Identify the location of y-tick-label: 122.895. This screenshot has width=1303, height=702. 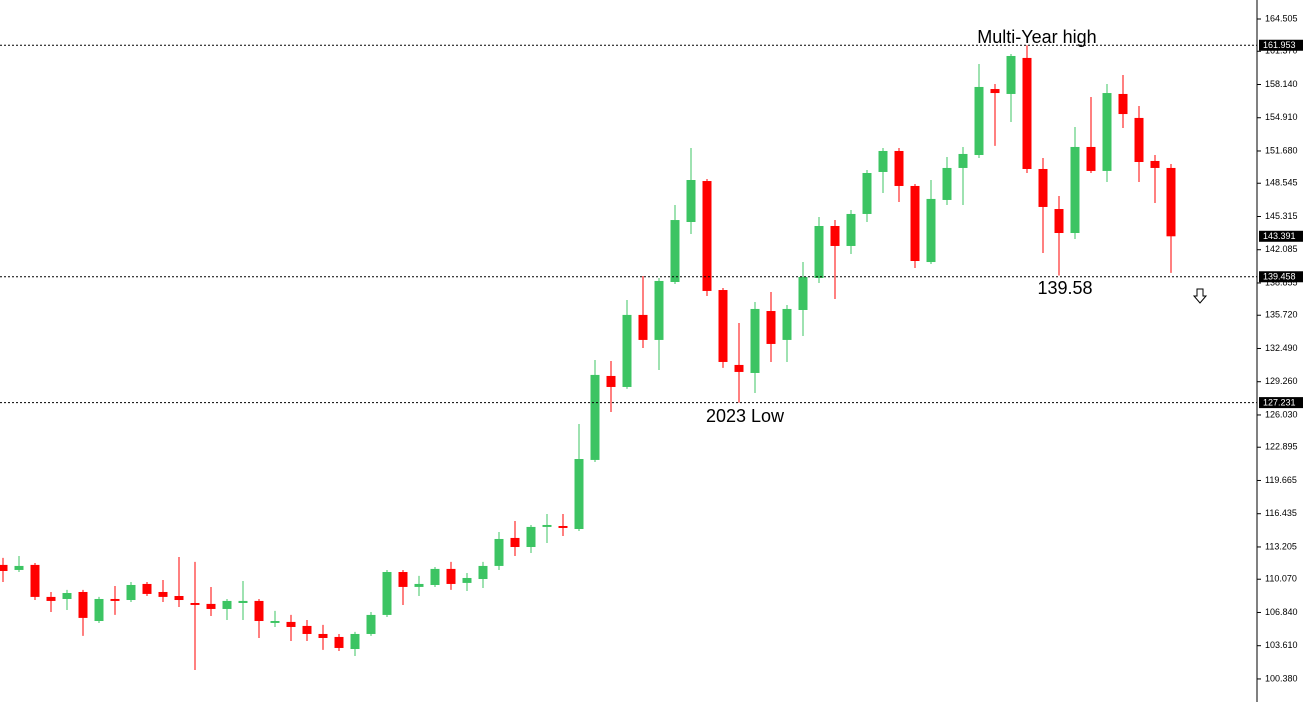
(1281, 447).